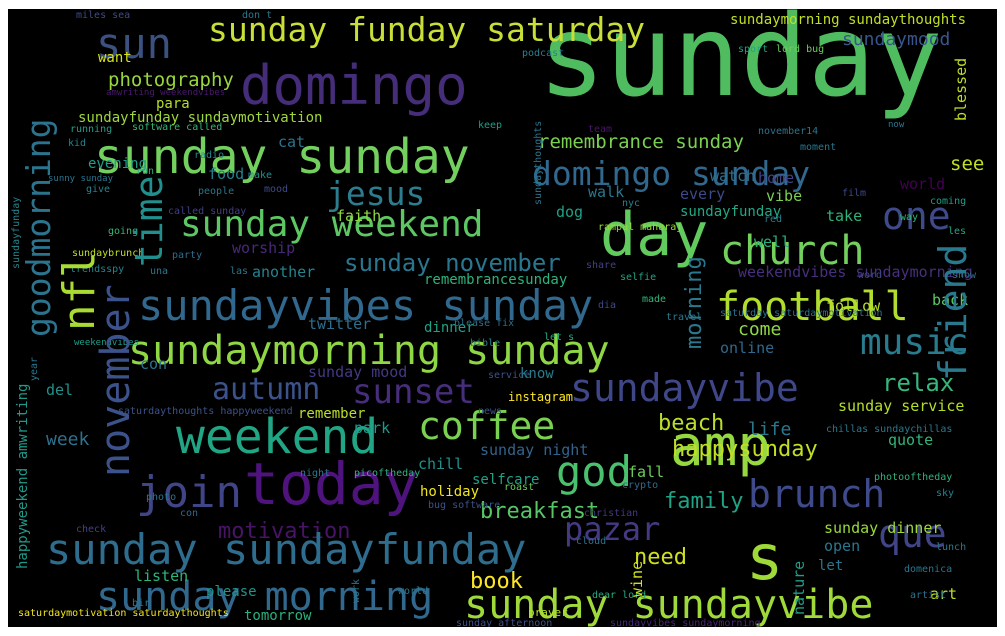 Image resolution: width=1005 pixels, height=636 pixels. What do you see at coordinates (964, 275) in the screenshot?
I see `word-134: show` at bounding box center [964, 275].